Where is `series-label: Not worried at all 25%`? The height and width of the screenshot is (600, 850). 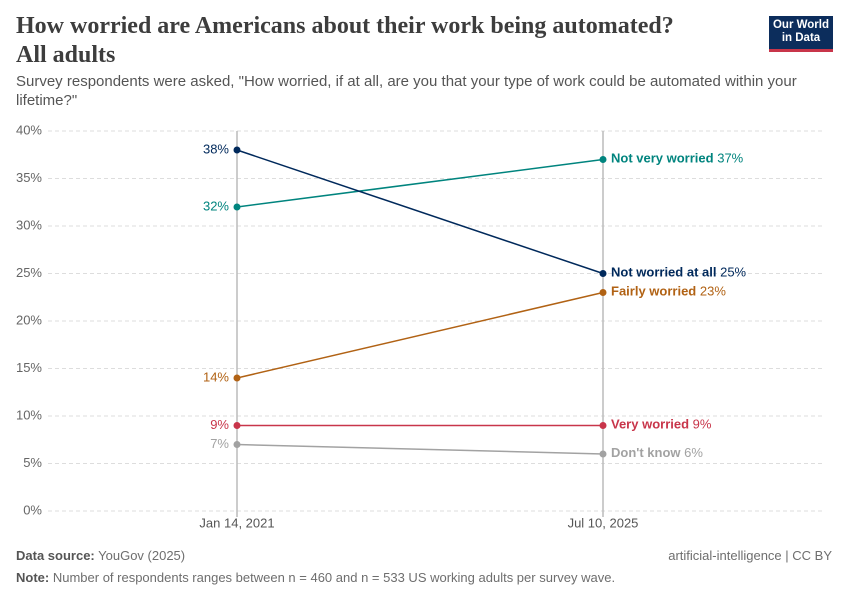
series-label: Not worried at all 25% is located at coordinates (679, 272).